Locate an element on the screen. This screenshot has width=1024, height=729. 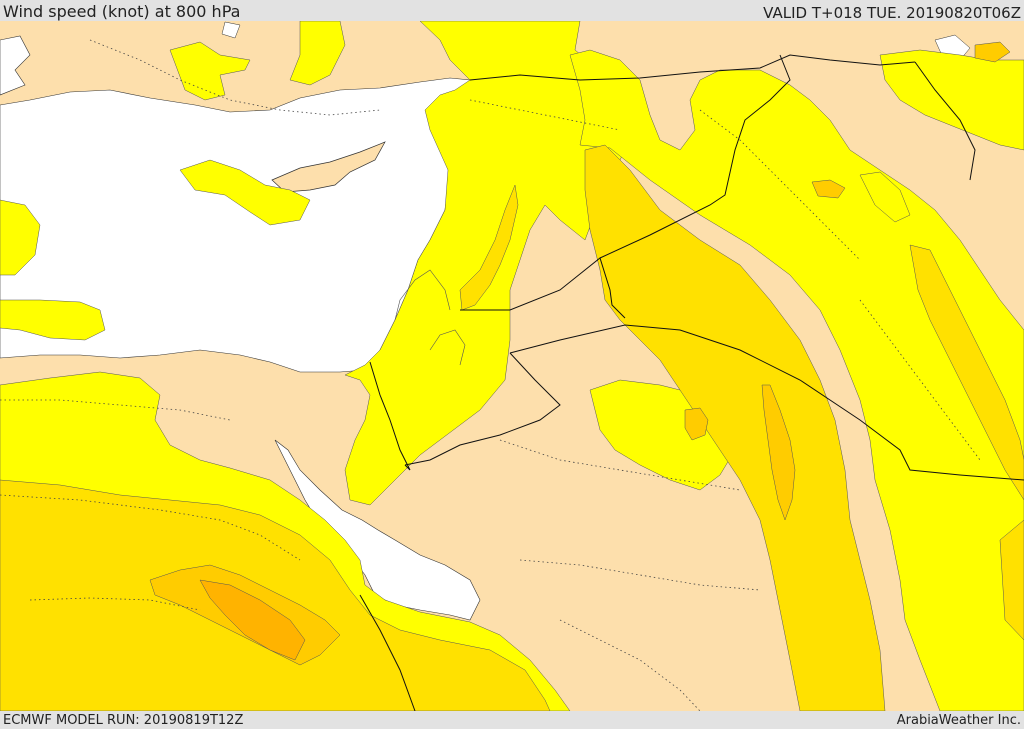
header-bar is located at coordinates (512, 10).